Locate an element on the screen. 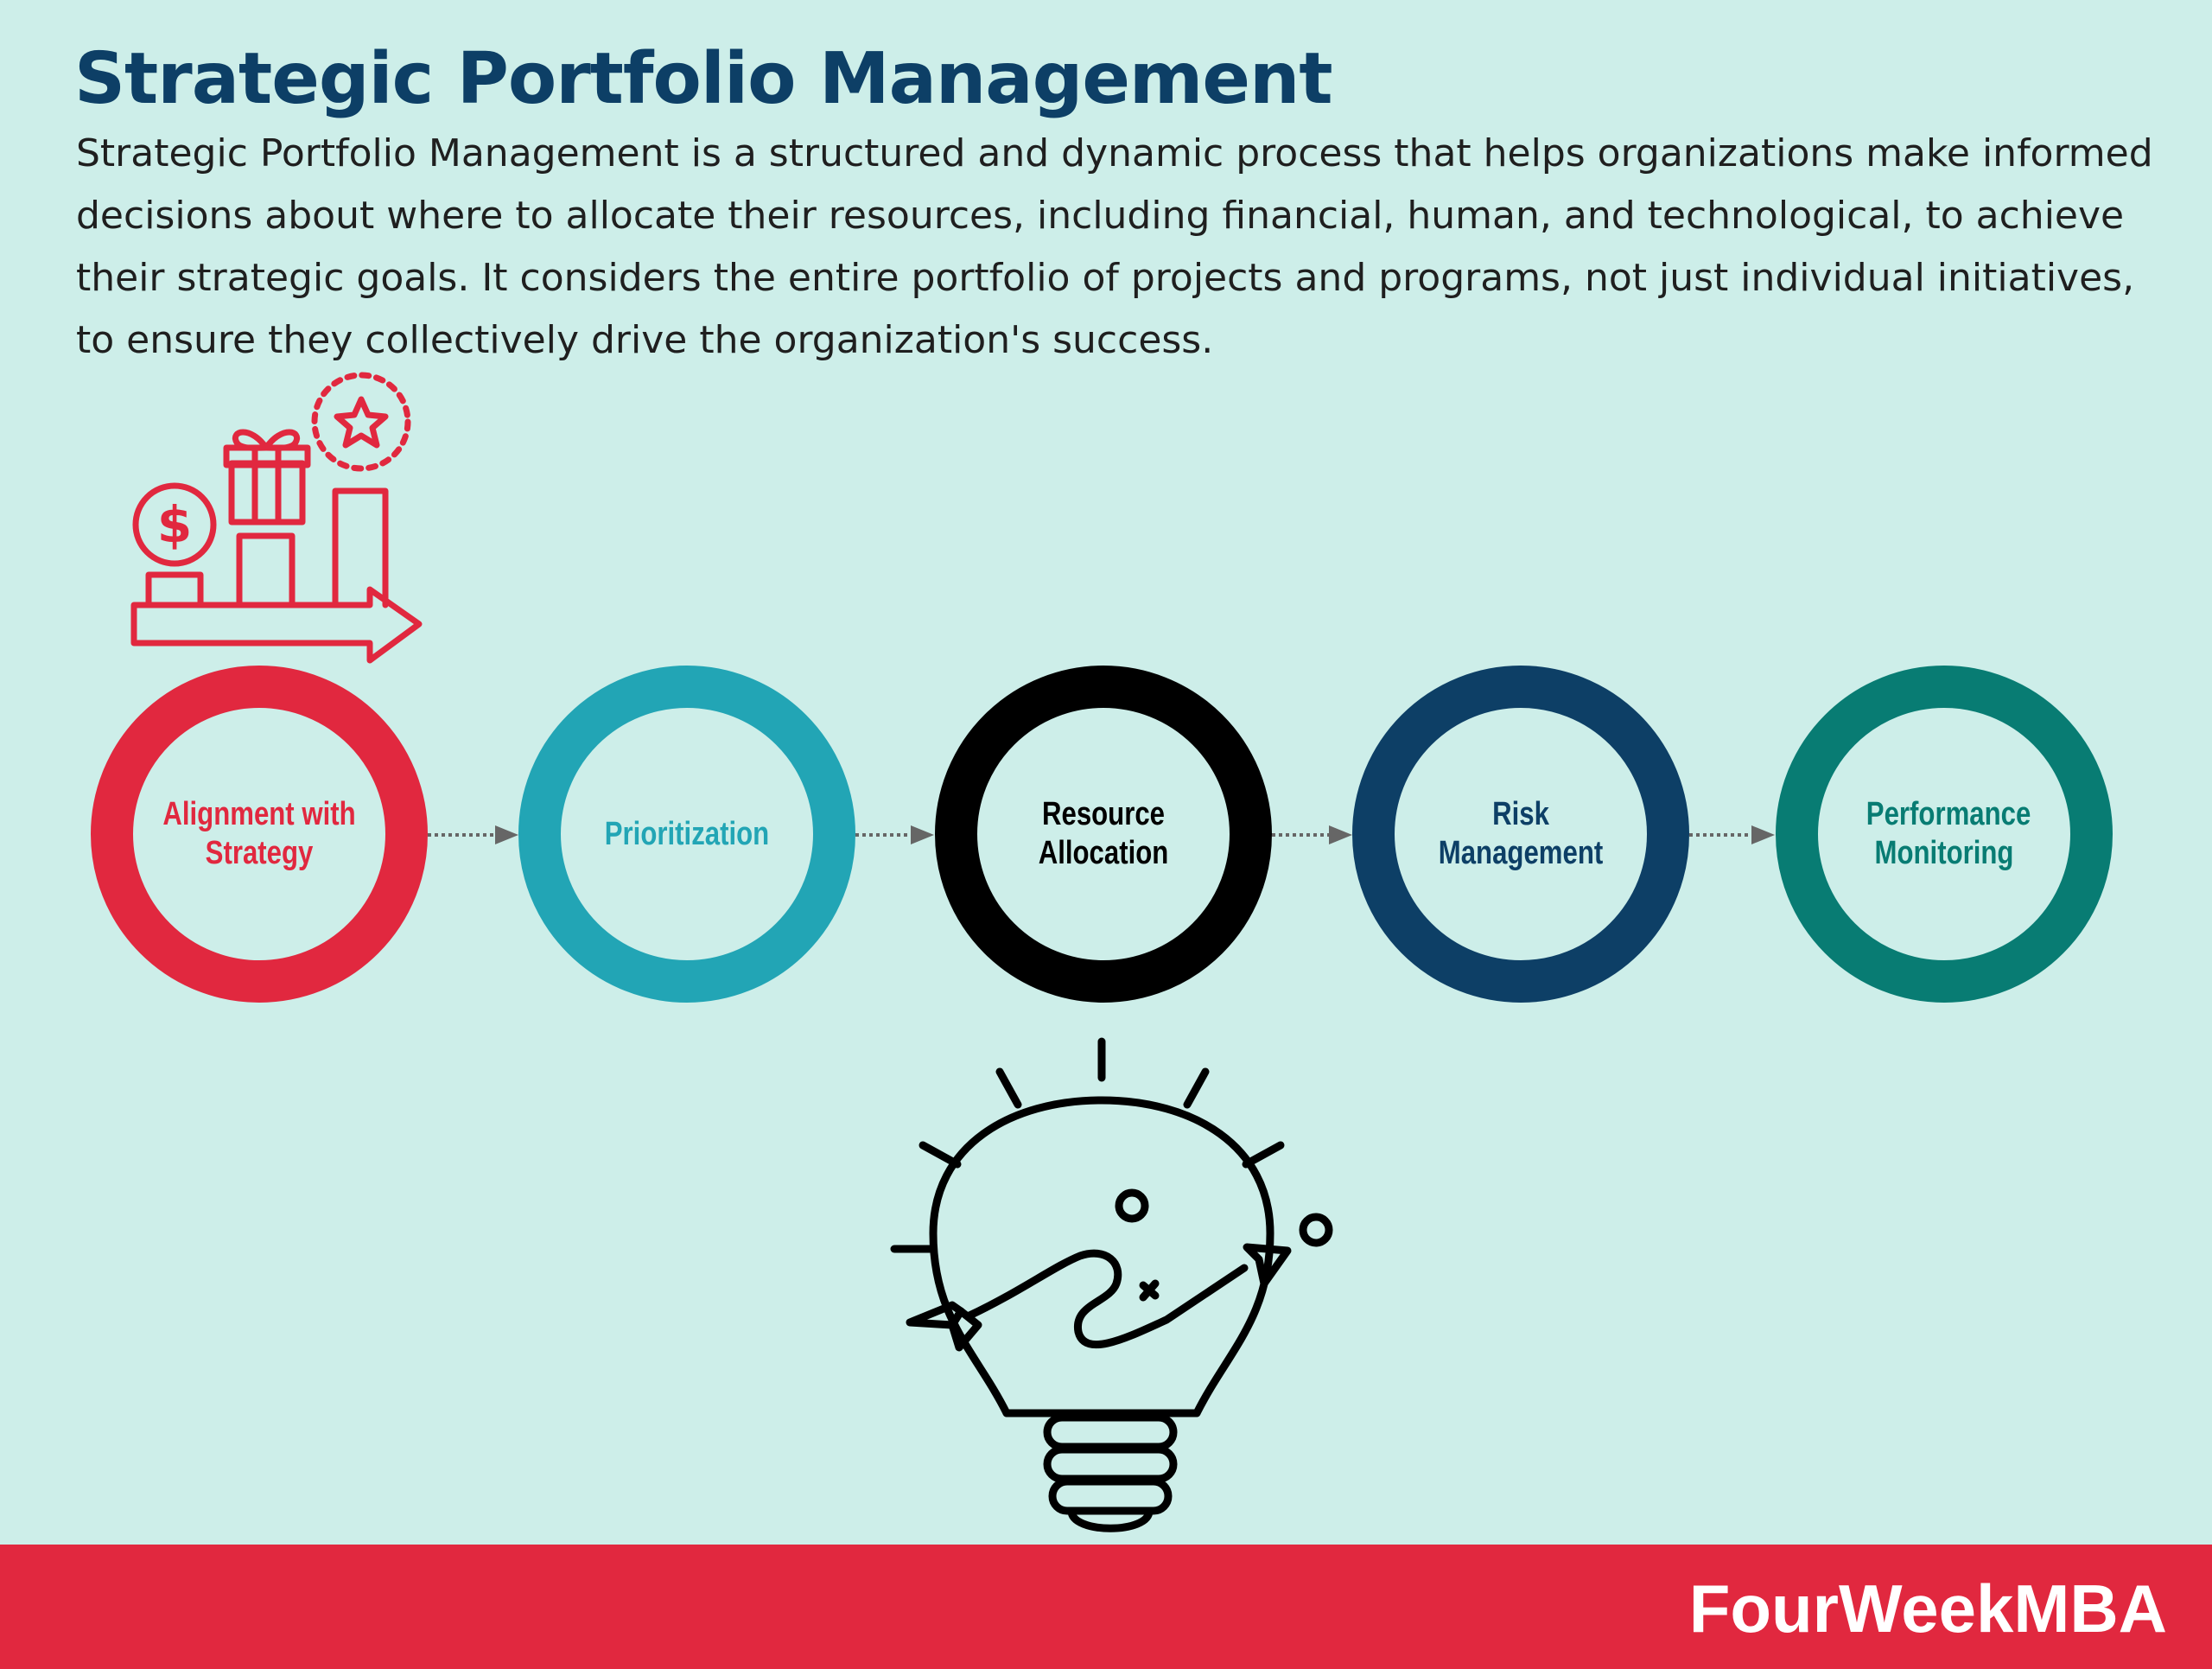 This screenshot has height=1669, width=2212. step-label: Risk Management is located at coordinates (1521, 833).